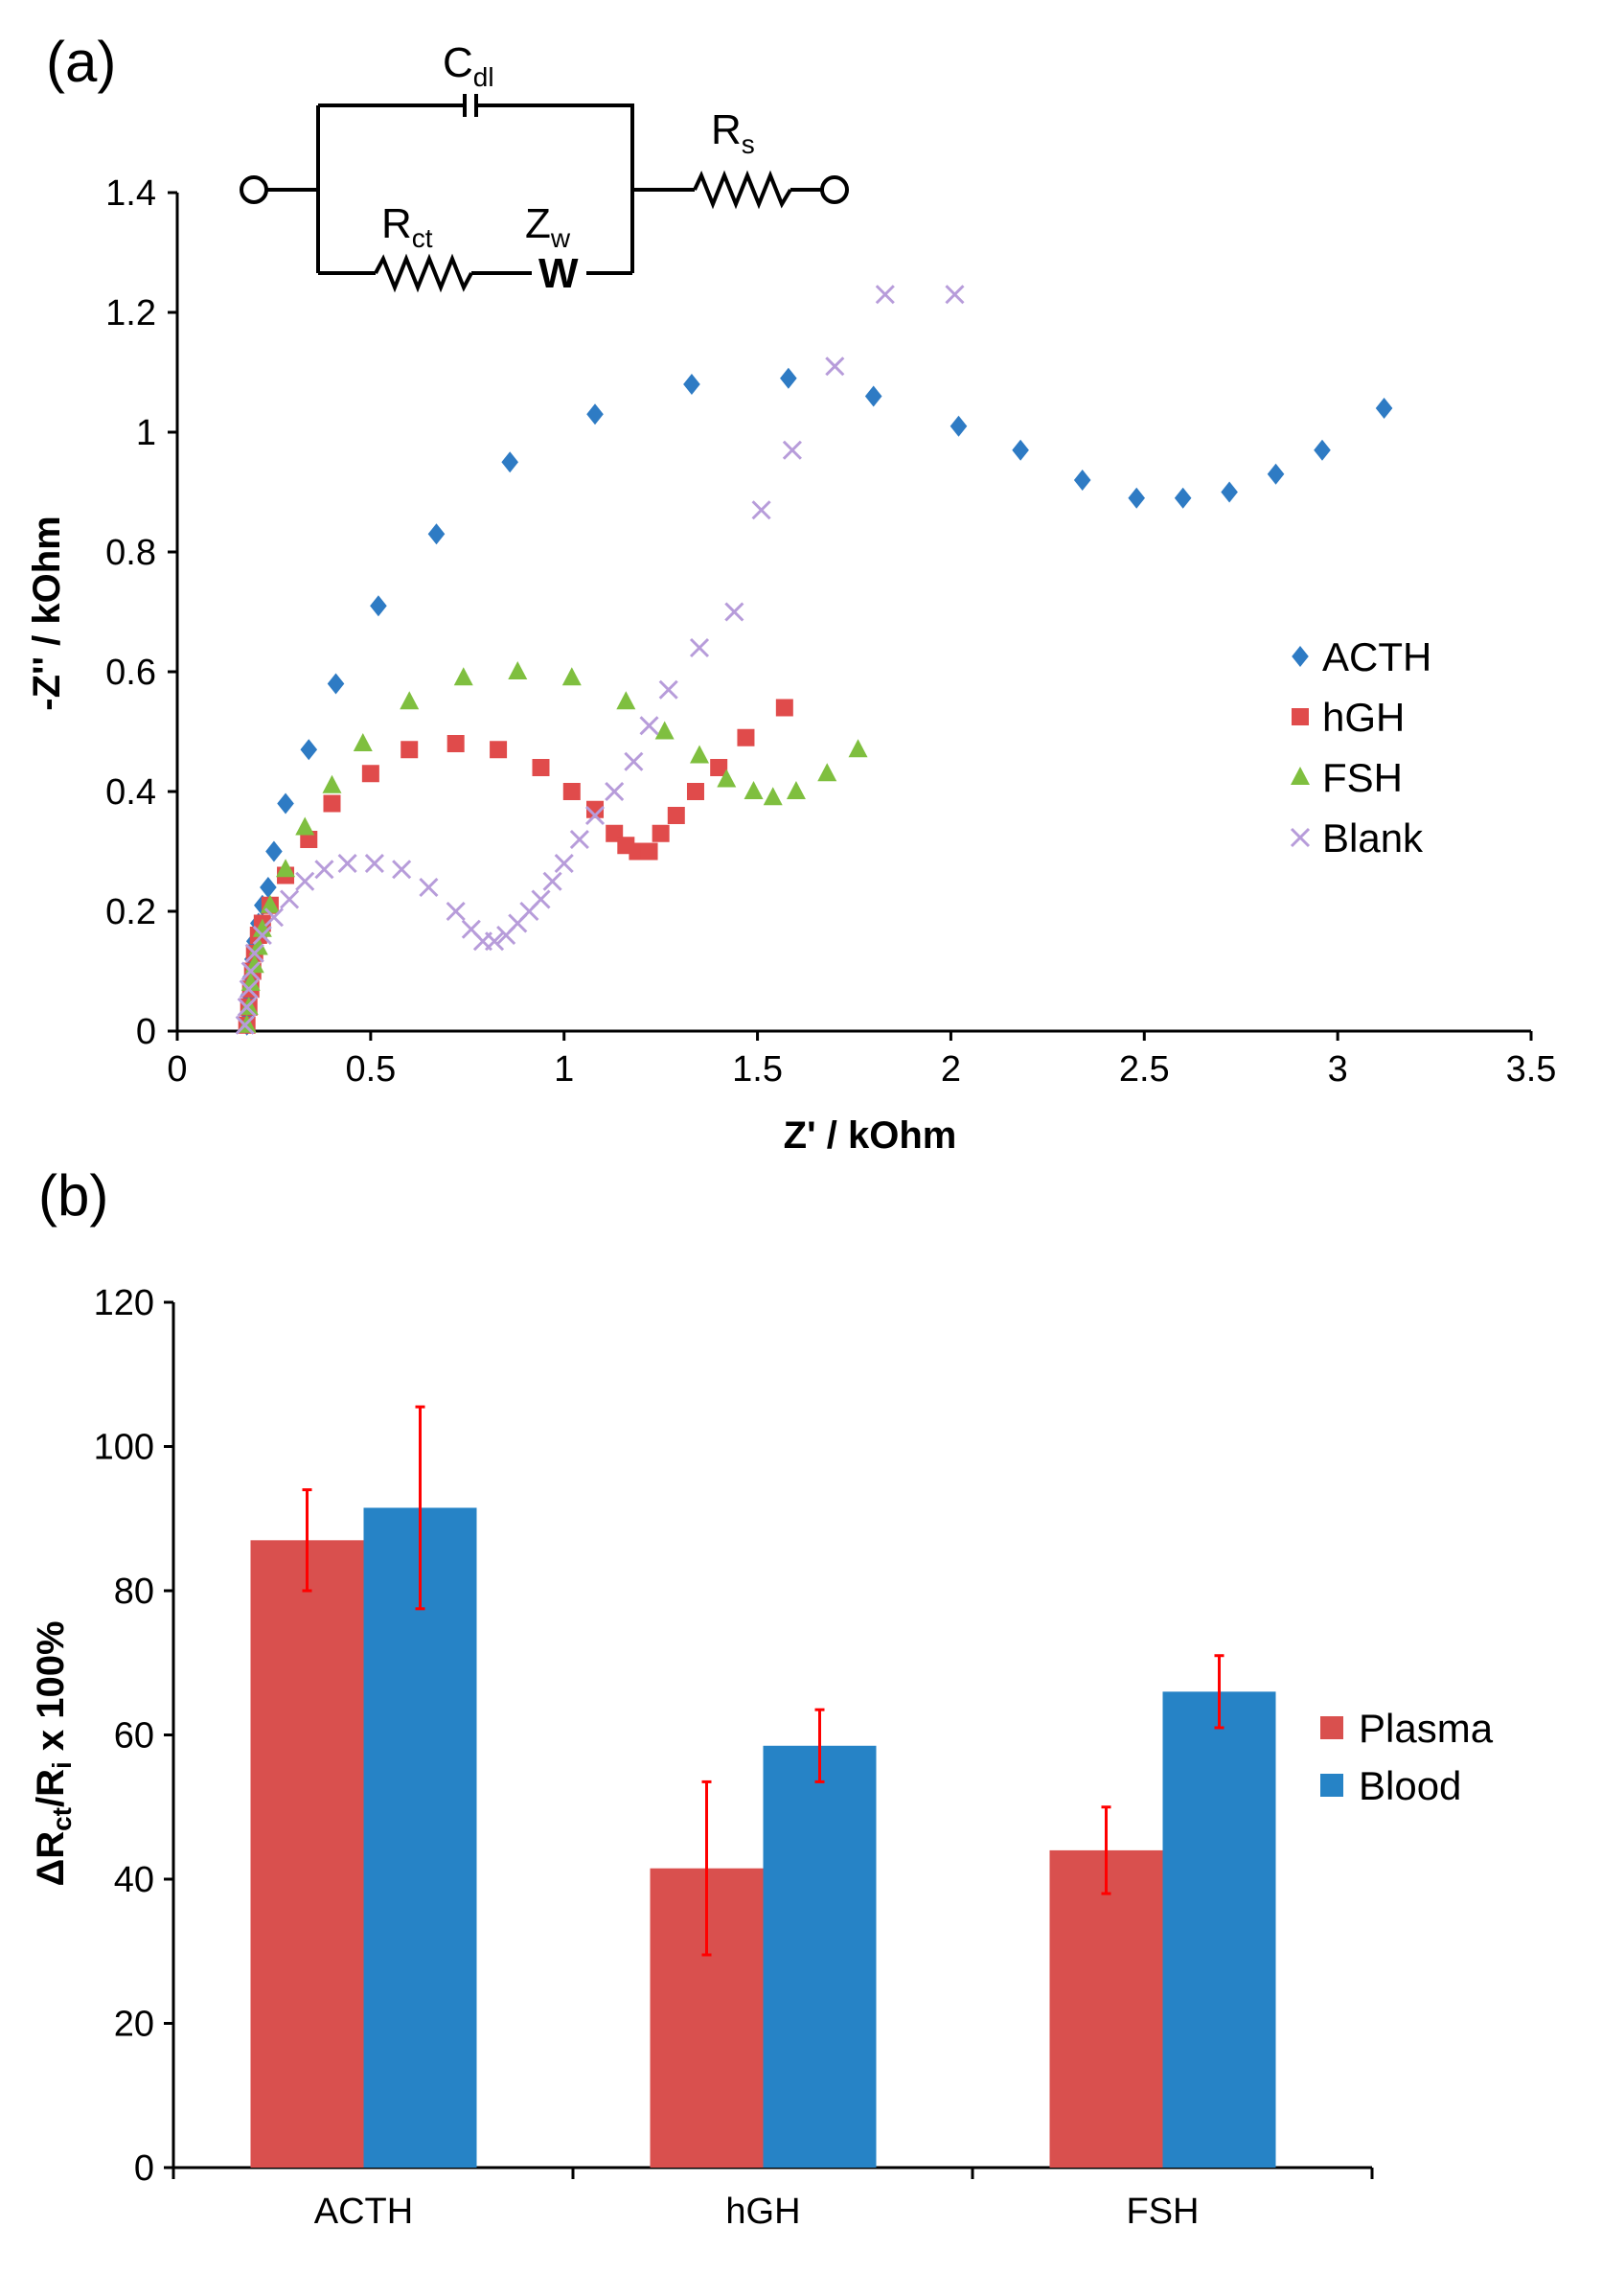 Image resolution: width=1602 pixels, height=2296 pixels. I want to click on legend-item-plasma: Plasma, so click(1407, 1728).